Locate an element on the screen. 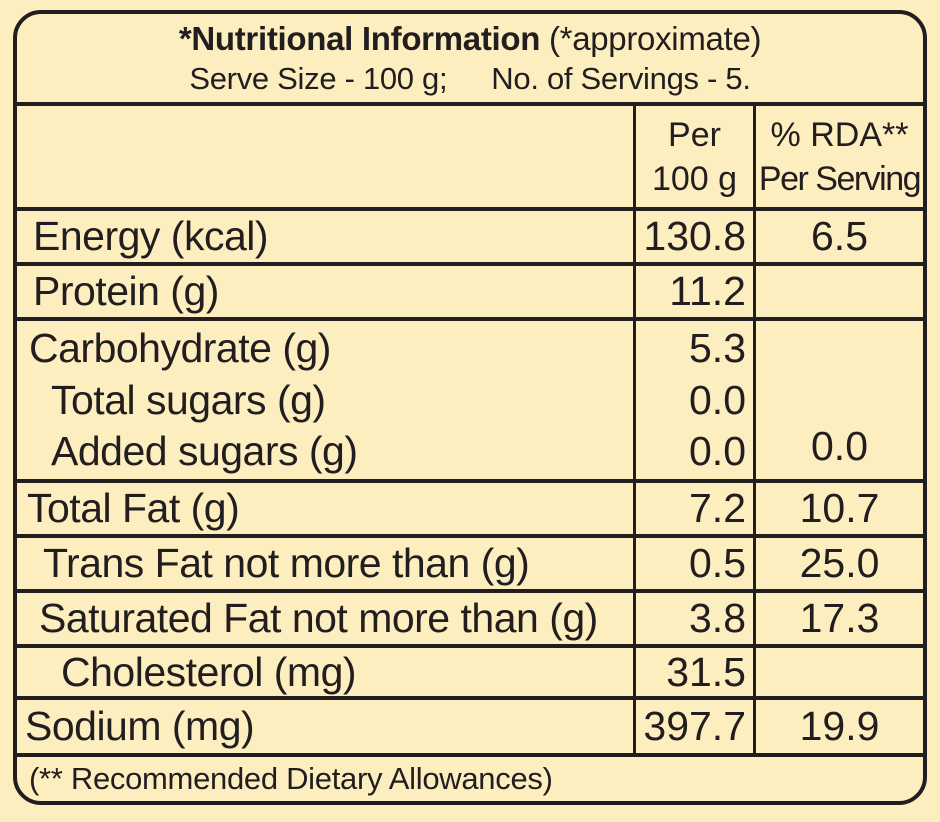  carbohydrate-values: 5.3 0.0 0.0 is located at coordinates (693, 400).